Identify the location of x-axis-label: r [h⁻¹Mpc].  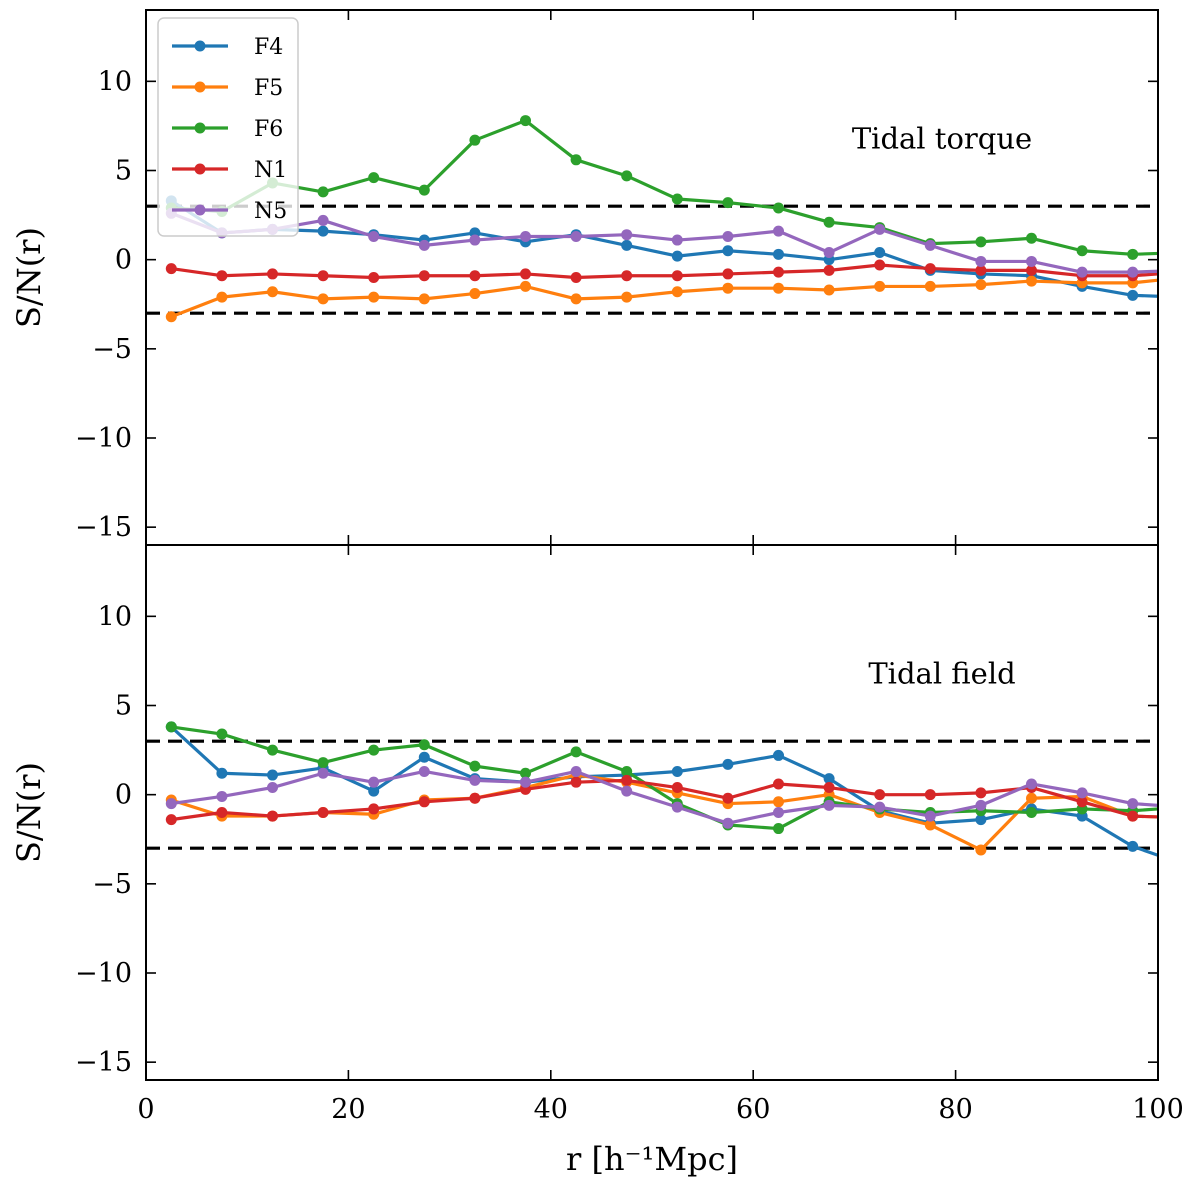
(652, 1159).